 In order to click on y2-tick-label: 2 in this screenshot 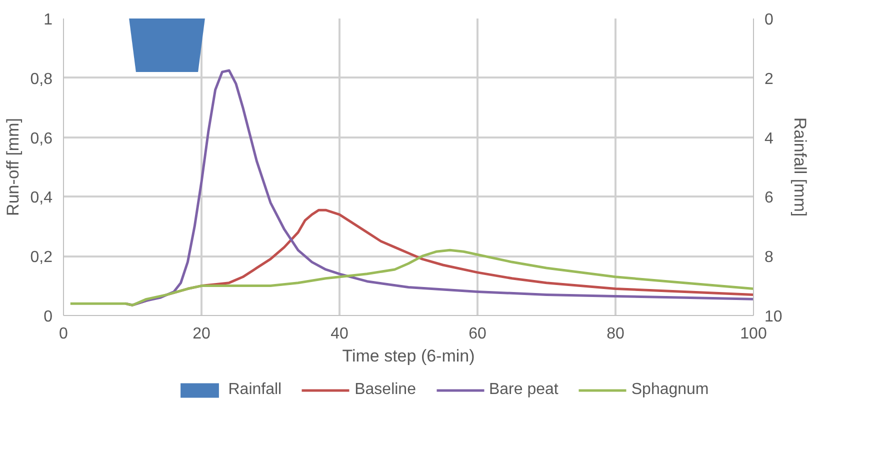, I will do `click(769, 79)`.